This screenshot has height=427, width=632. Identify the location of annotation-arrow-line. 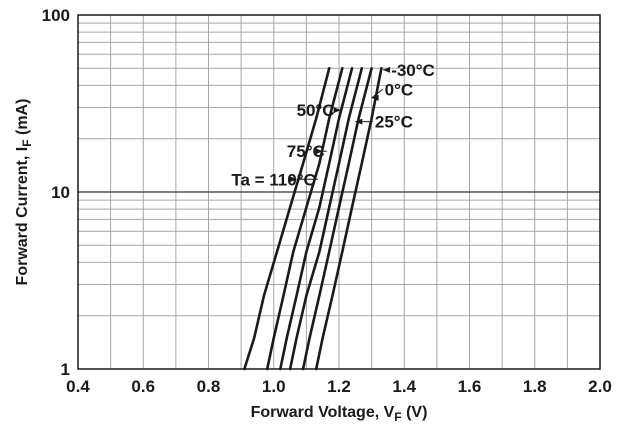
(377, 93).